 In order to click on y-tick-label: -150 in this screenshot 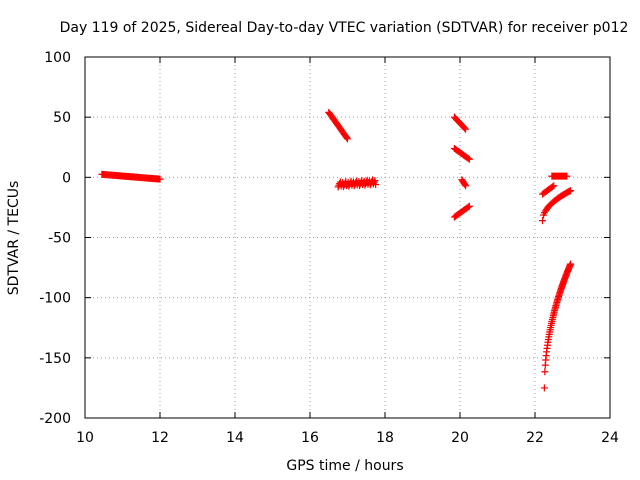, I will do `click(55, 359)`.